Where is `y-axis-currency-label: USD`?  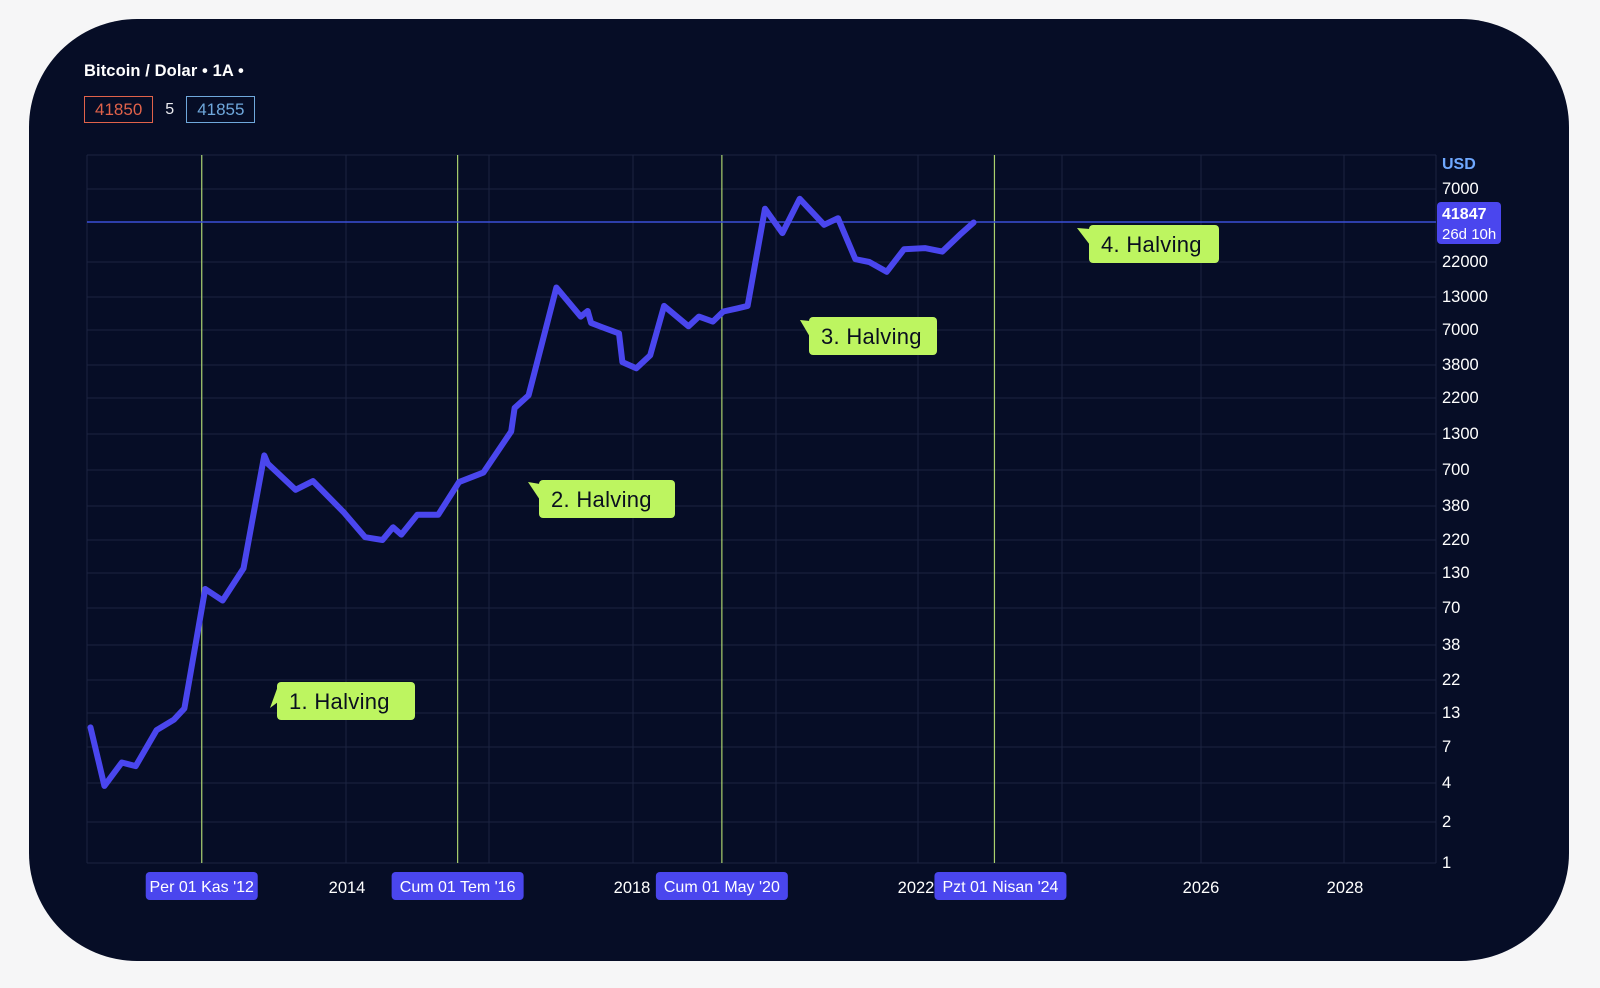 y-axis-currency-label: USD is located at coordinates (1459, 164).